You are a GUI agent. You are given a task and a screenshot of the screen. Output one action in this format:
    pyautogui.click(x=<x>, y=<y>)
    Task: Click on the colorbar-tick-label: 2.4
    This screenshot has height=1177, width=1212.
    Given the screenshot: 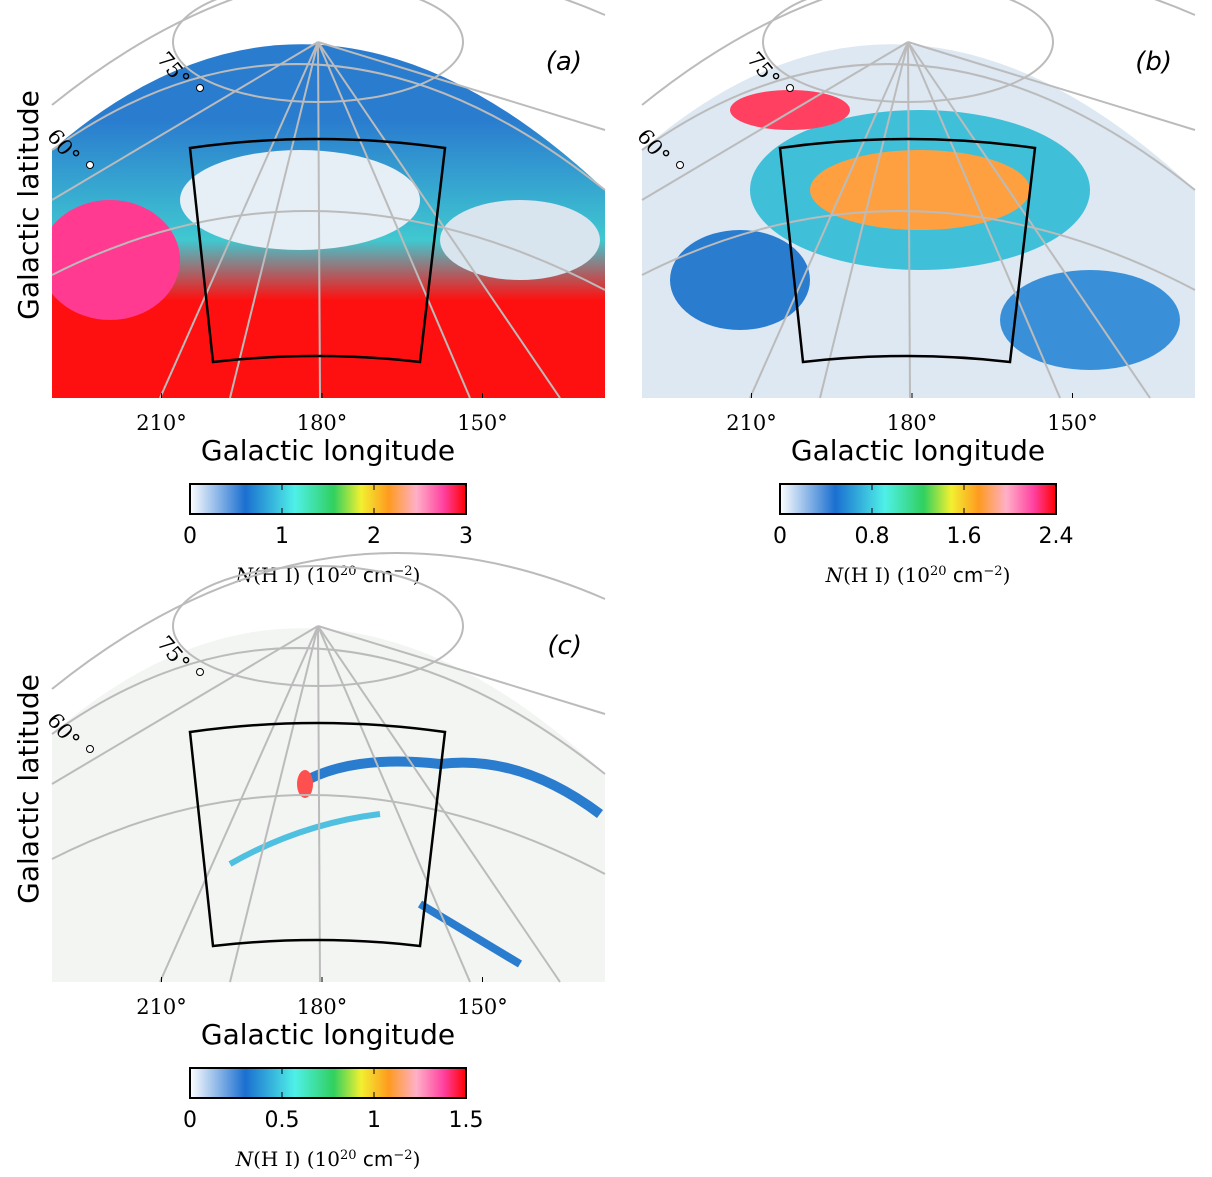 What is the action you would take?
    pyautogui.click(x=1056, y=536)
    